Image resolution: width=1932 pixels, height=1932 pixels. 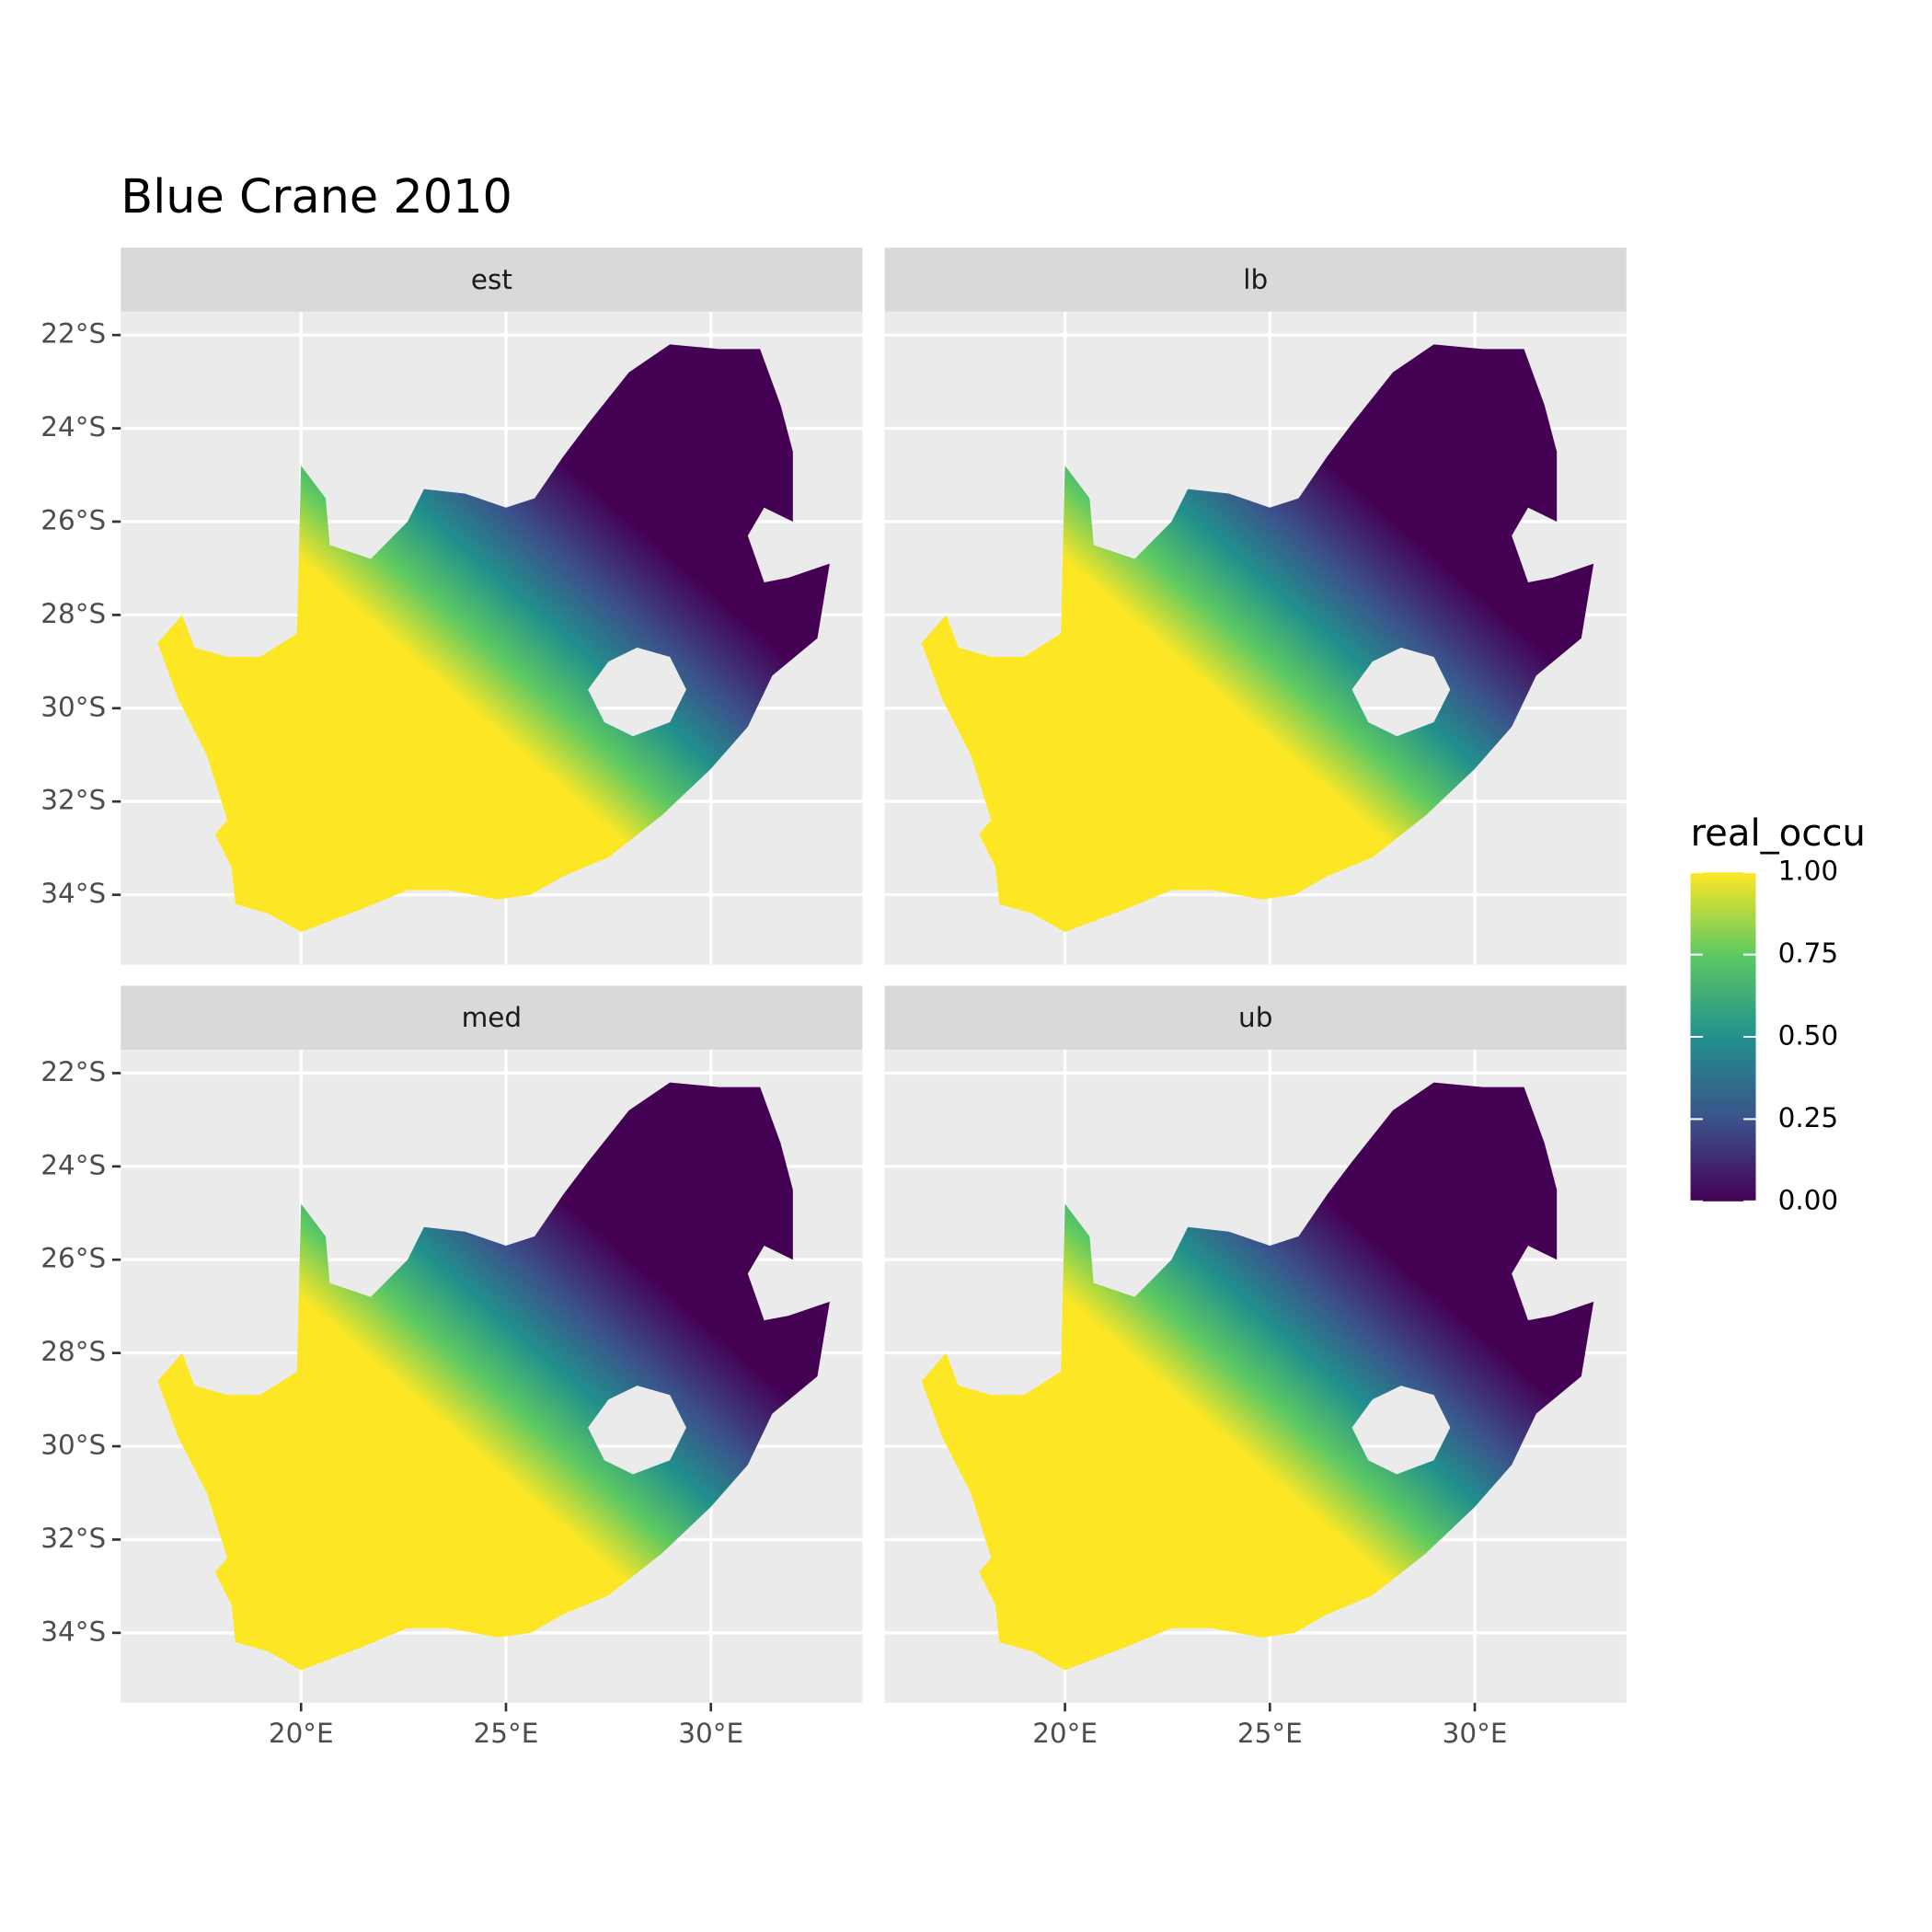 I want to click on legend-label: 0.00, so click(x=1808, y=1199).